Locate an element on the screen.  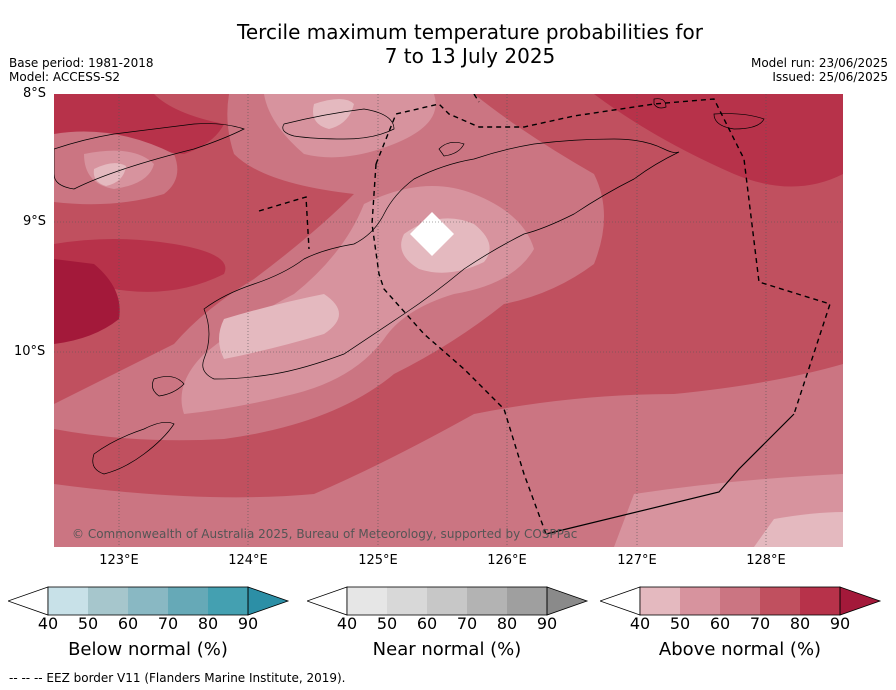
base-period: Base period: 1981-2018 is located at coordinates (81, 63).